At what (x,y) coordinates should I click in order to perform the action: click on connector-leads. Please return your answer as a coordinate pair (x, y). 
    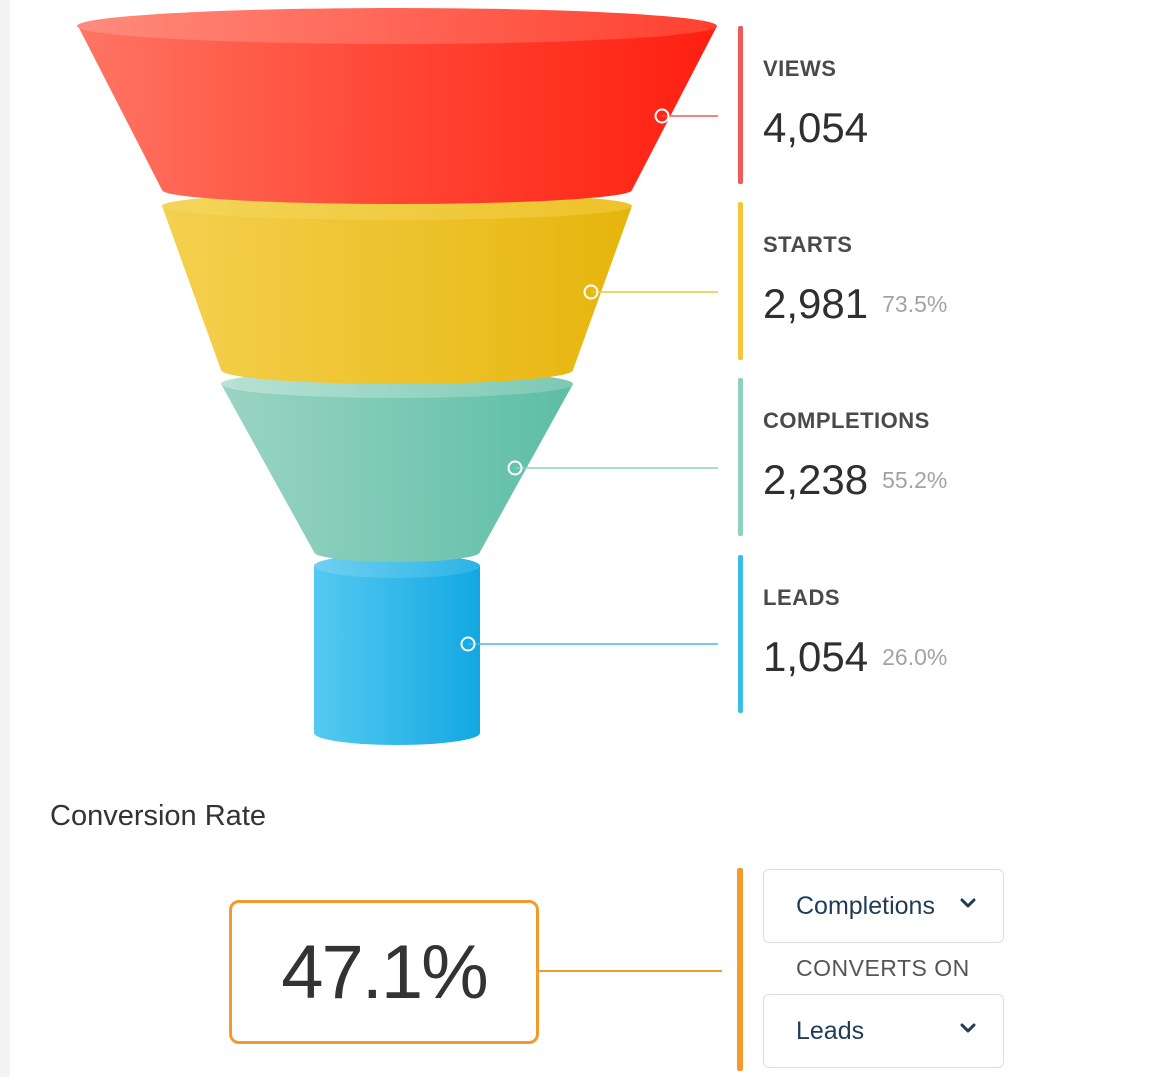
    Looking at the image, I should click on (589, 644).